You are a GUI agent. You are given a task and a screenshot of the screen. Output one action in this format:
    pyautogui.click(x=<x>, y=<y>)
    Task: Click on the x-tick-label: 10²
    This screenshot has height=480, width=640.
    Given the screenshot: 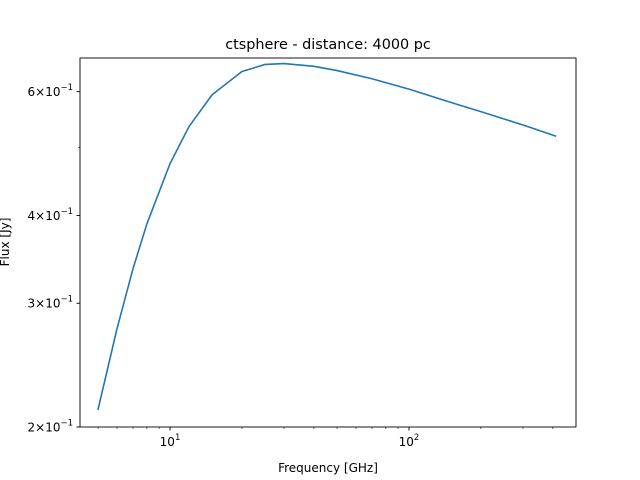 What is the action you would take?
    pyautogui.click(x=409, y=441)
    